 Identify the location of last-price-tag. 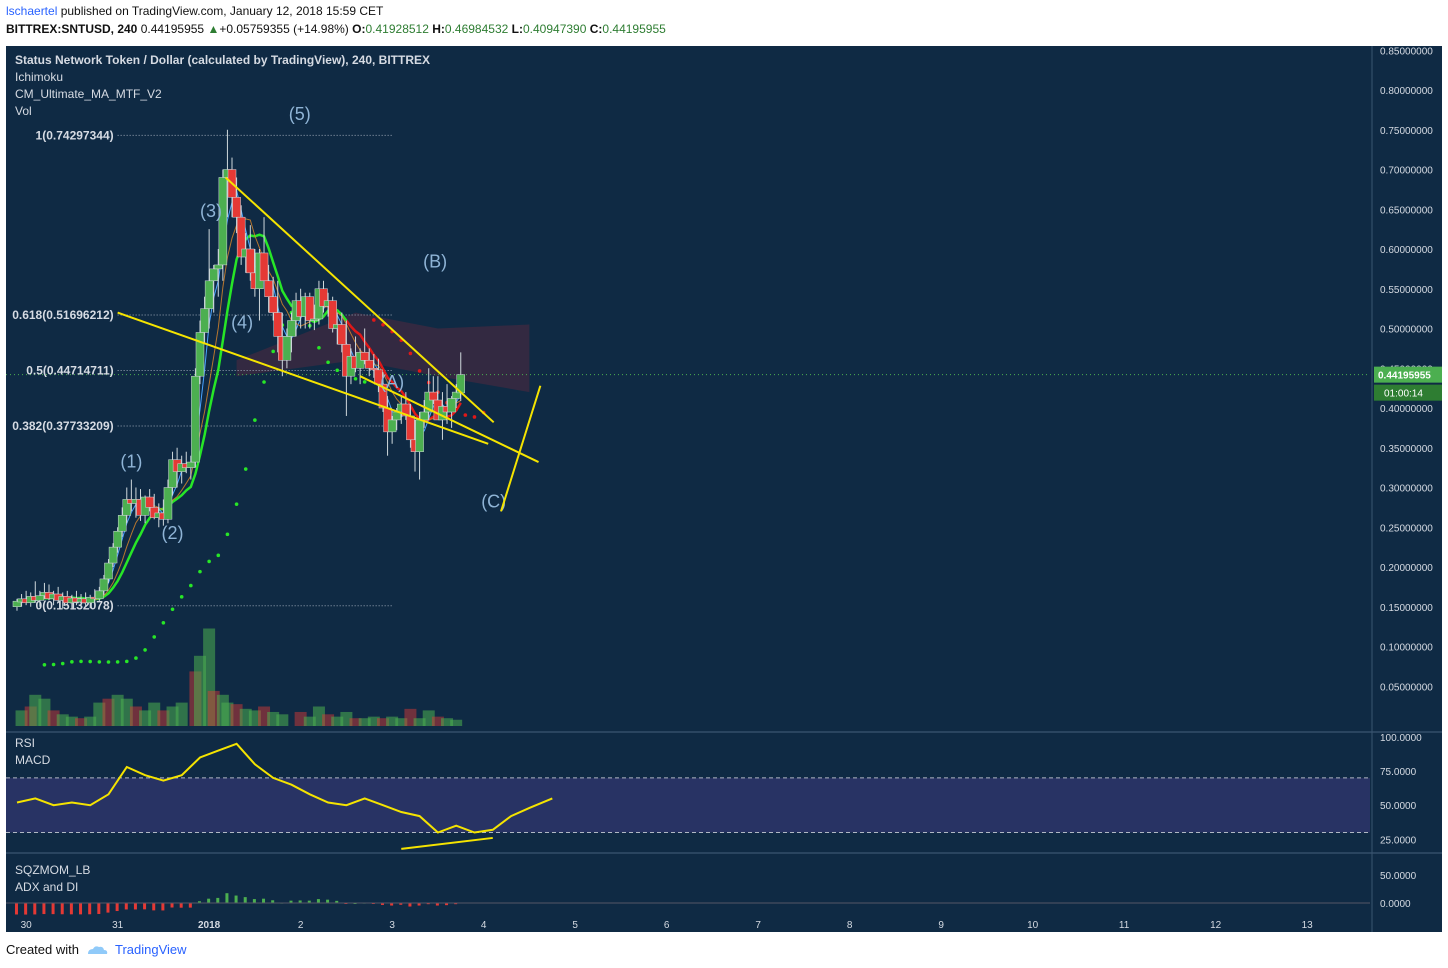
(1408, 374).